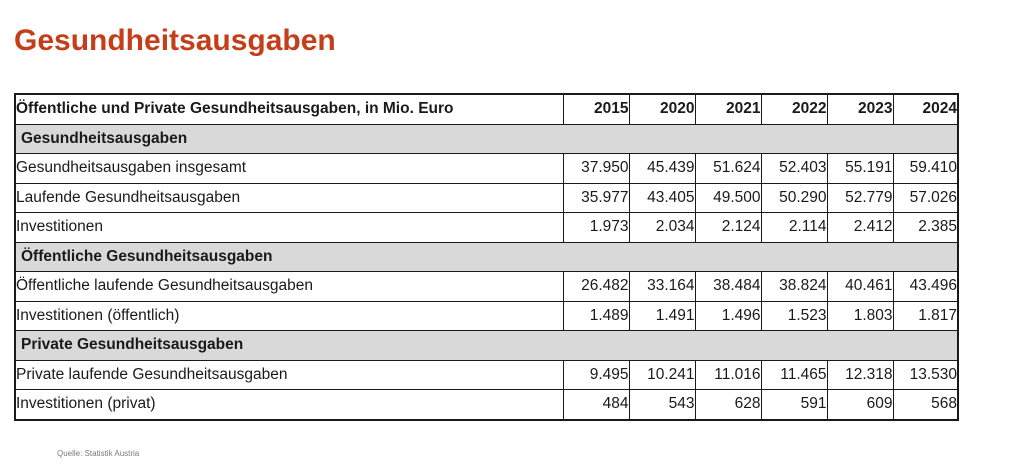 The image size is (1024, 470). I want to click on value-cell: 1.491, so click(662, 315).